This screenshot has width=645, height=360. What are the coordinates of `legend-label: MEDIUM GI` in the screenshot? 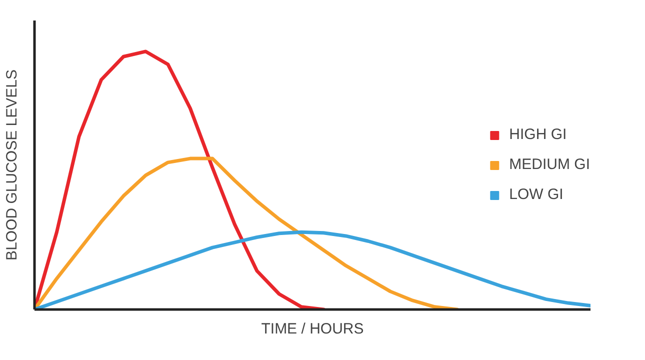 It's located at (549, 164).